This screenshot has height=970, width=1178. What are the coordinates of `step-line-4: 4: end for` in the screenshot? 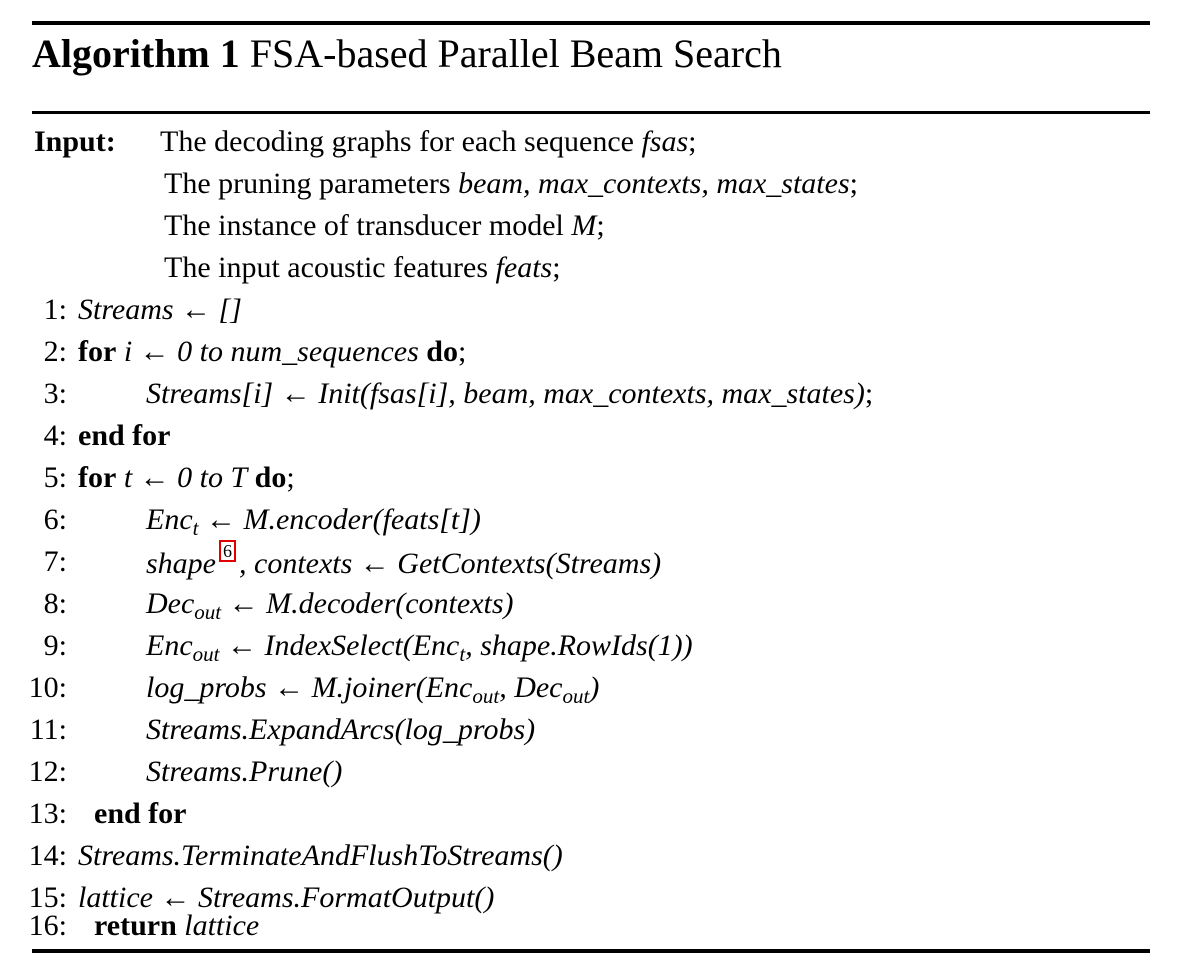 It's located at (589, 436).